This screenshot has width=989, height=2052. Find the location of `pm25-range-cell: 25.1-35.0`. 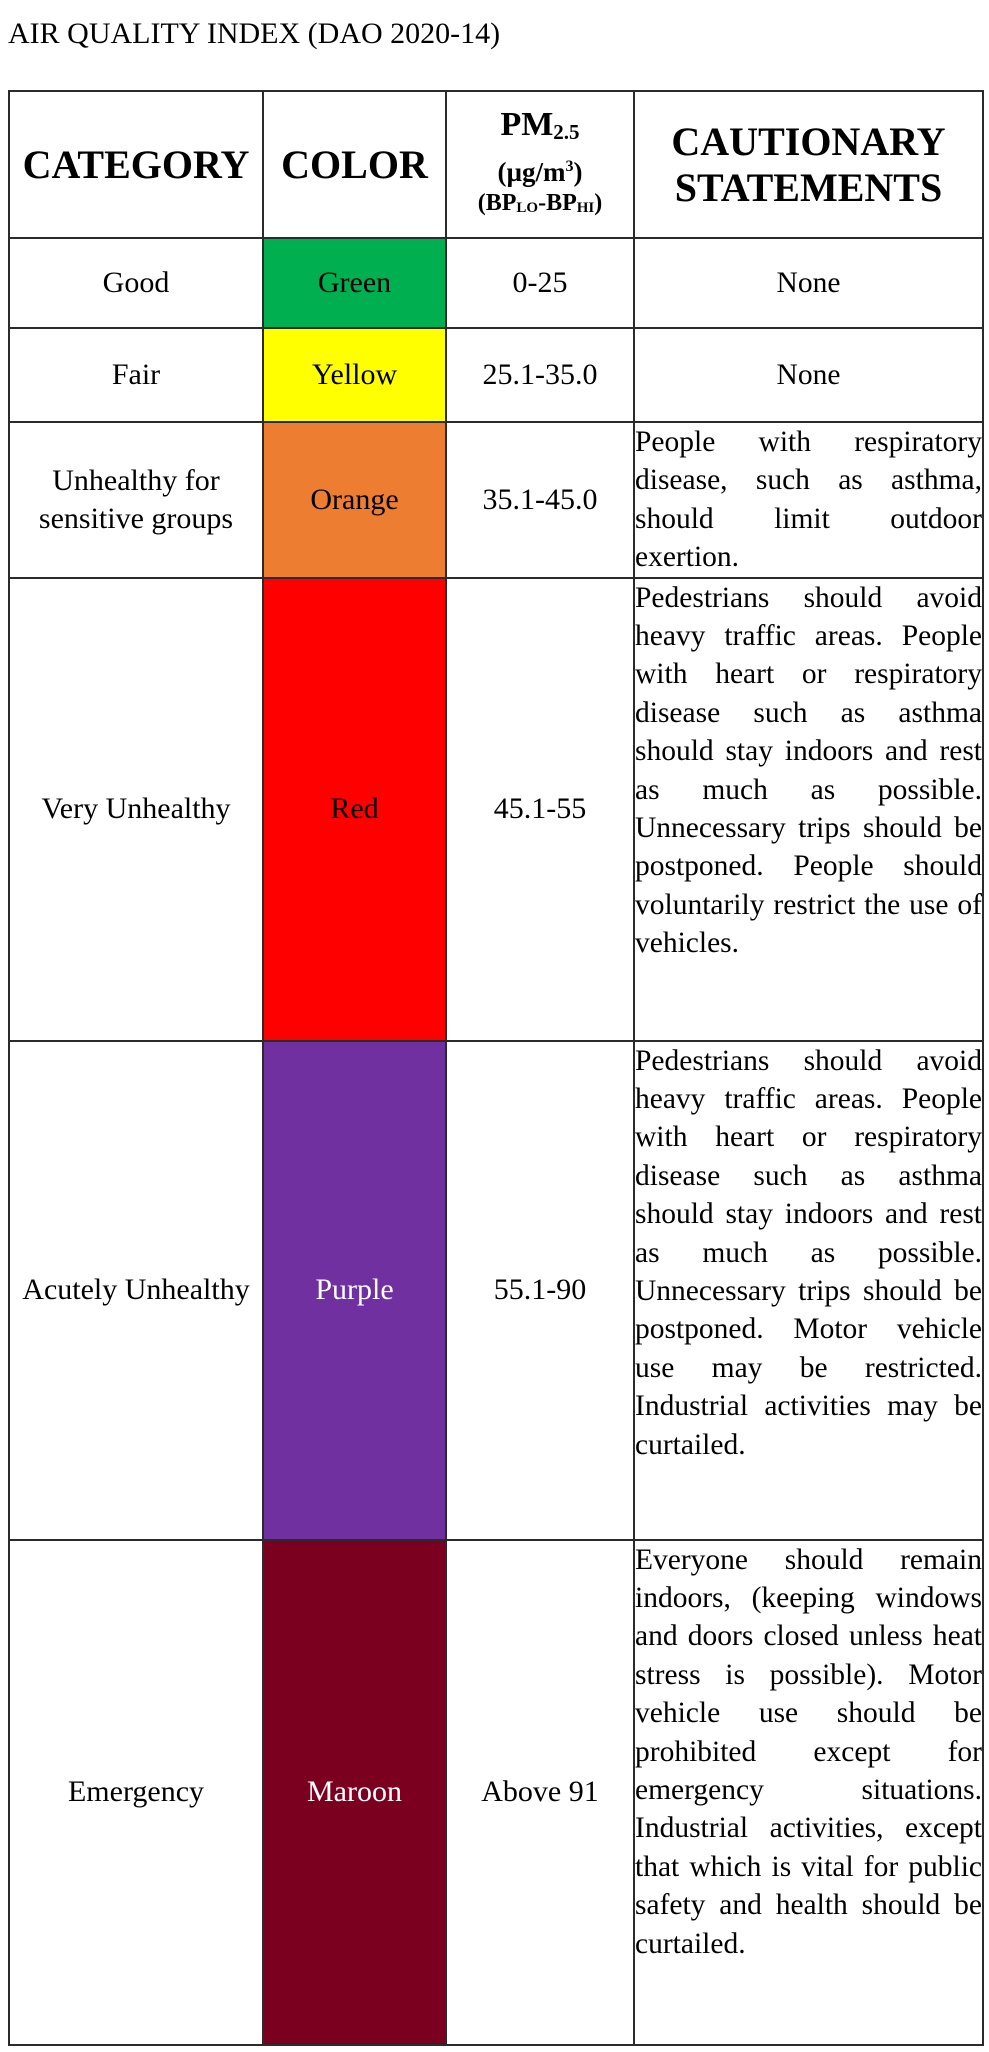

pm25-range-cell: 25.1-35.0 is located at coordinates (540, 375).